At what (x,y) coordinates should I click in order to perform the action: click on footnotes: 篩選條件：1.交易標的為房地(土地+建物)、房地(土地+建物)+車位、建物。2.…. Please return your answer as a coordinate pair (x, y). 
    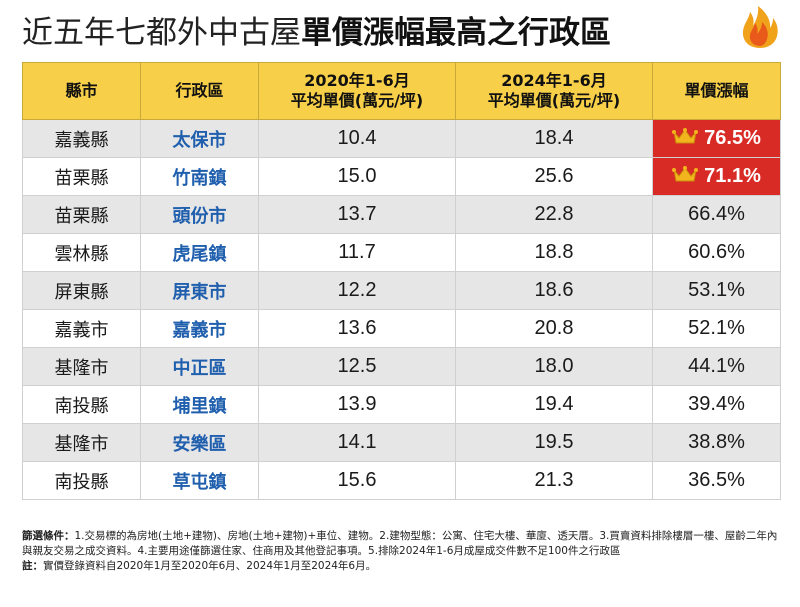
    Looking at the image, I should click on (402, 551).